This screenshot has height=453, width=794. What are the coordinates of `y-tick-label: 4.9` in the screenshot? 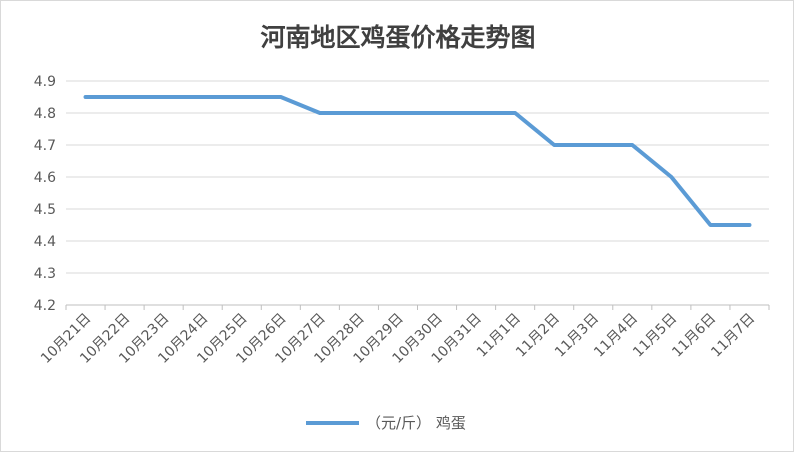 It's located at (45, 82).